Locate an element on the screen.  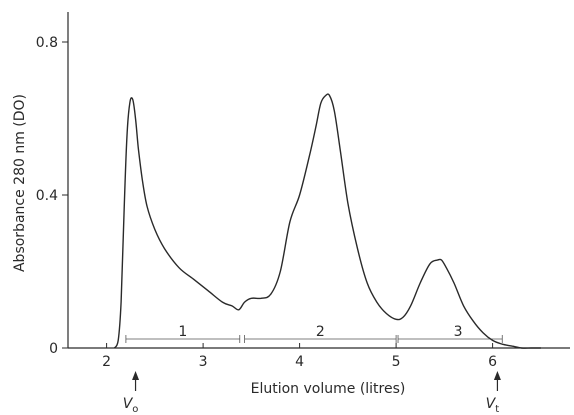
marker-label: Vt is located at coordinates (493, 405).